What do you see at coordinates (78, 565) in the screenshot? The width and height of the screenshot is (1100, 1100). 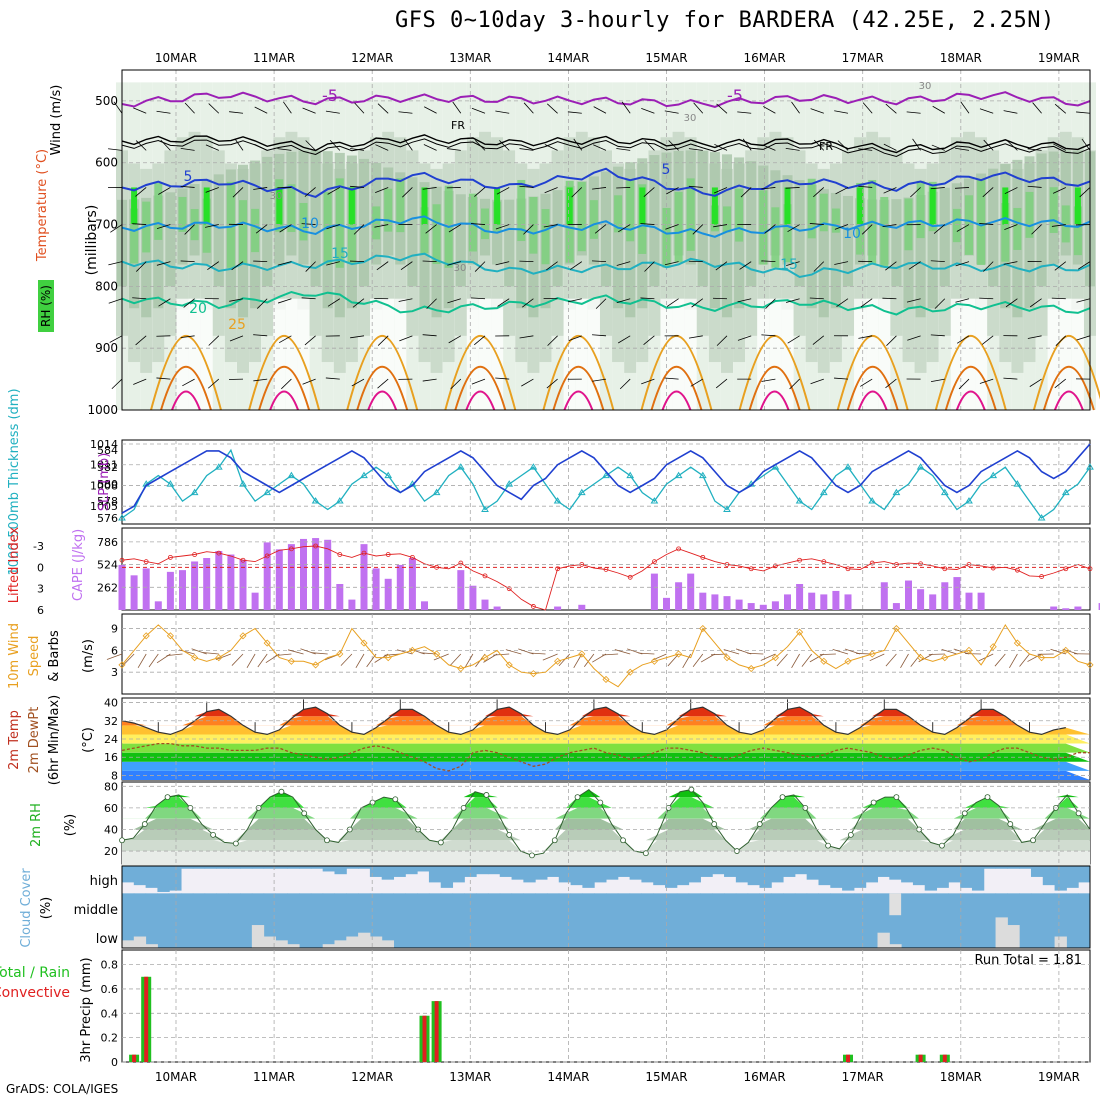 I see `cape-axis-label: CAPE (J/kg)` at bounding box center [78, 565].